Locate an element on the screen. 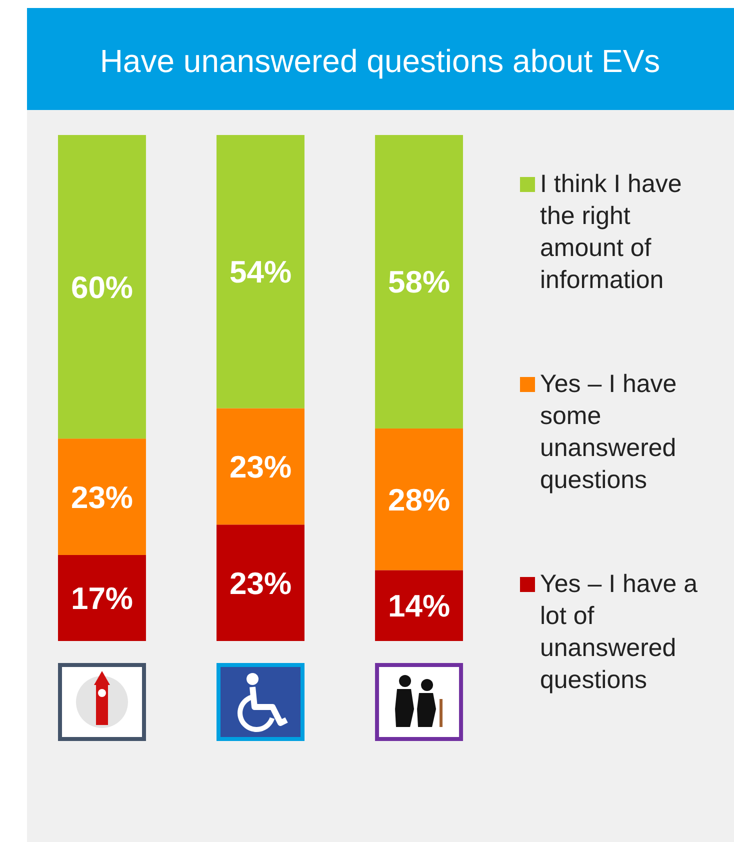 The image size is (734, 842). data-label: 58% is located at coordinates (419, 282).